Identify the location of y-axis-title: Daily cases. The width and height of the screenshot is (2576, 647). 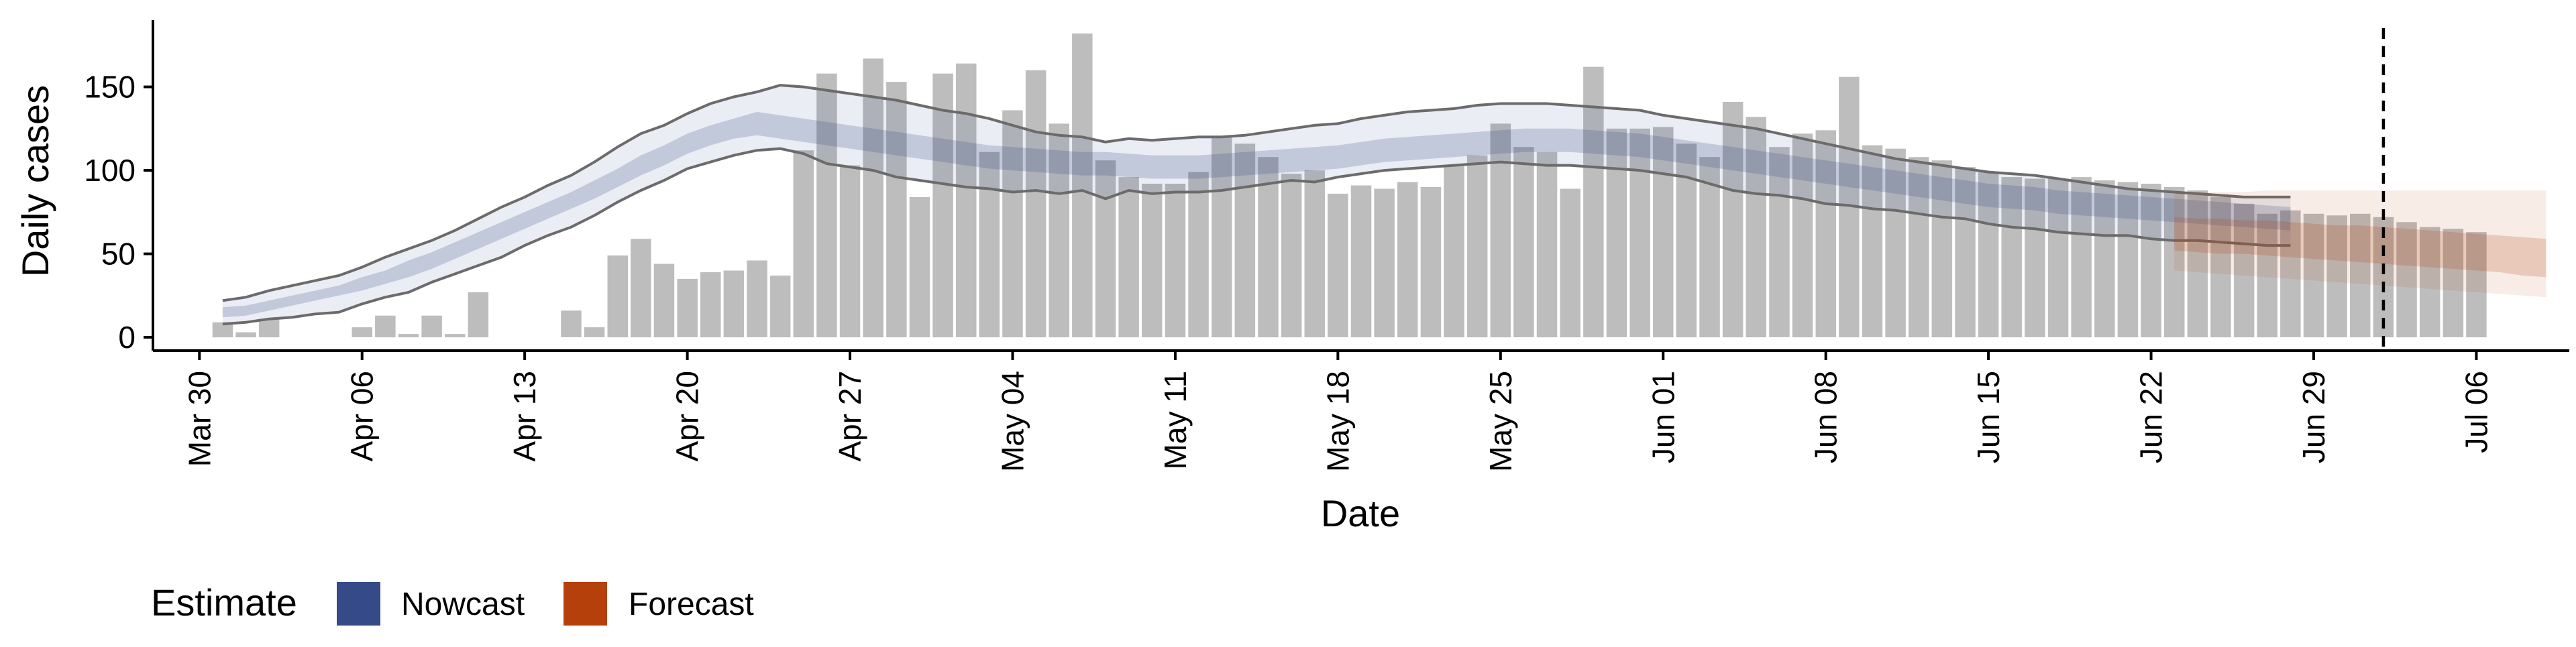
(35, 181).